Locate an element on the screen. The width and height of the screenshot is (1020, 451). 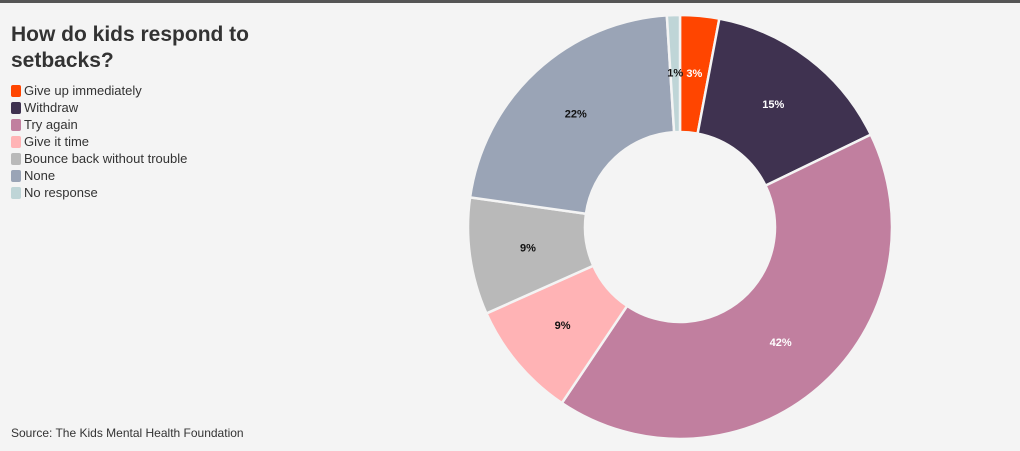
legend-label: No response is located at coordinates (61, 192).